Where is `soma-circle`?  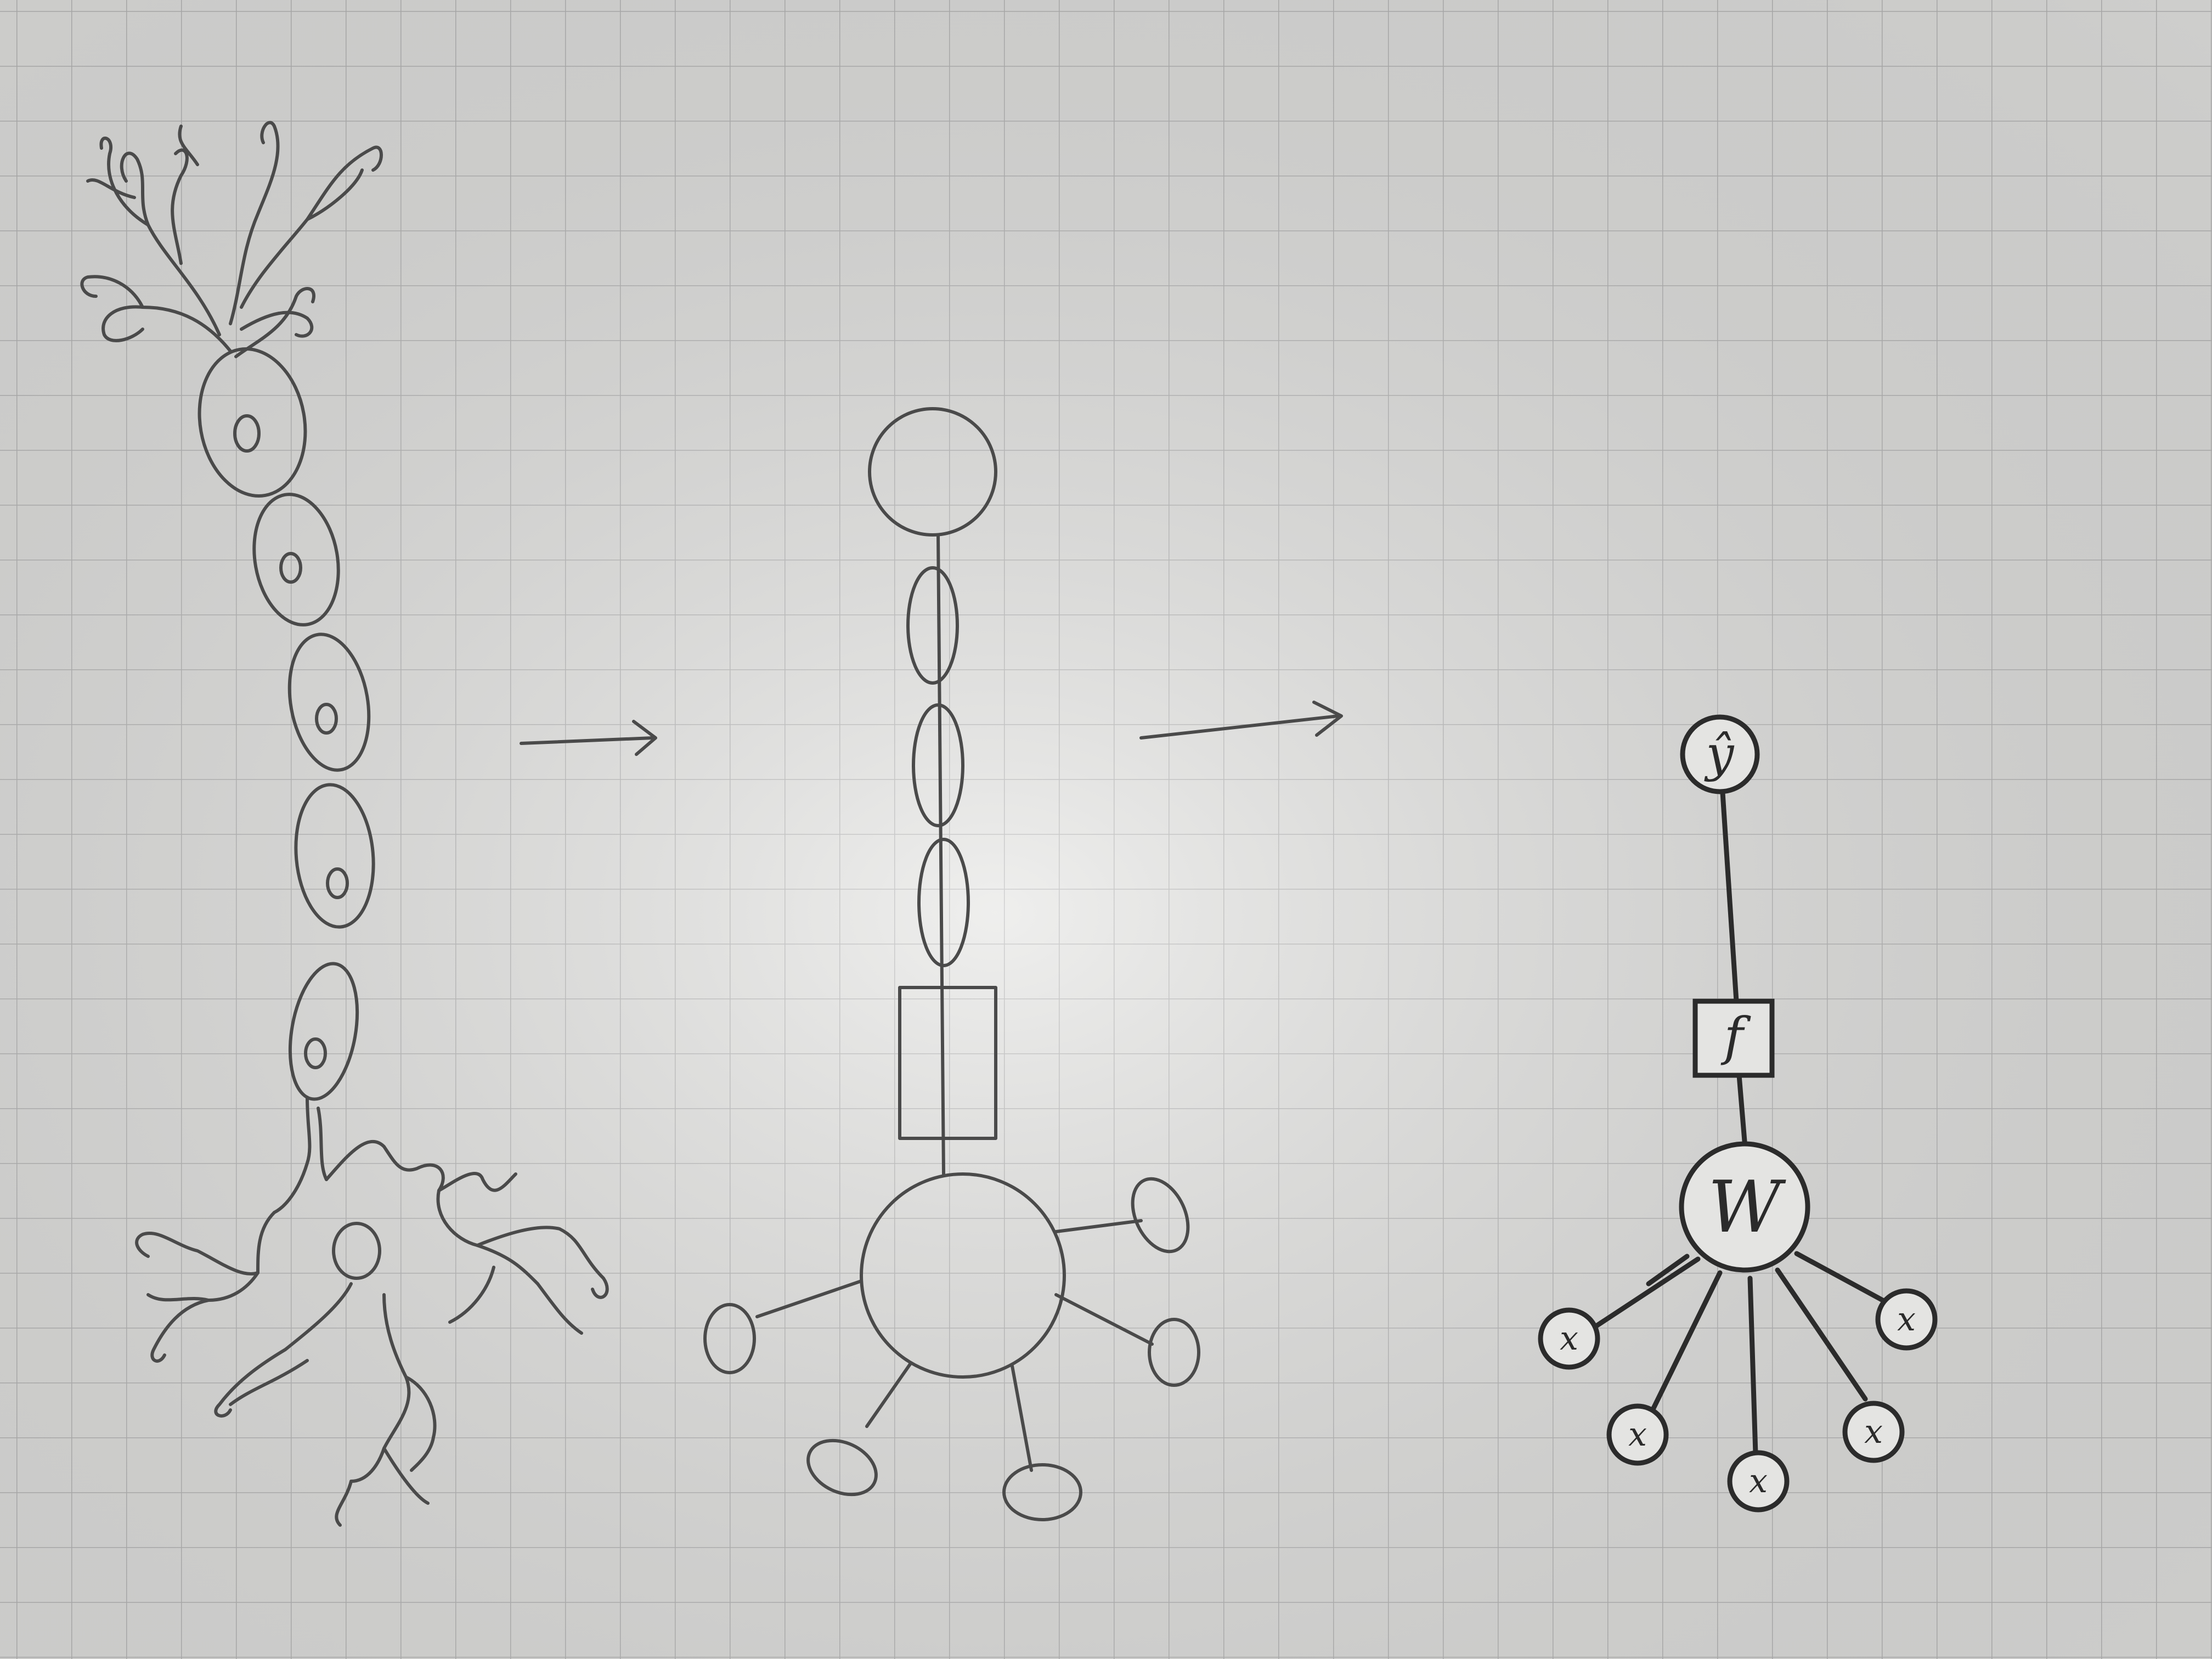
soma-circle is located at coordinates (963, 1276).